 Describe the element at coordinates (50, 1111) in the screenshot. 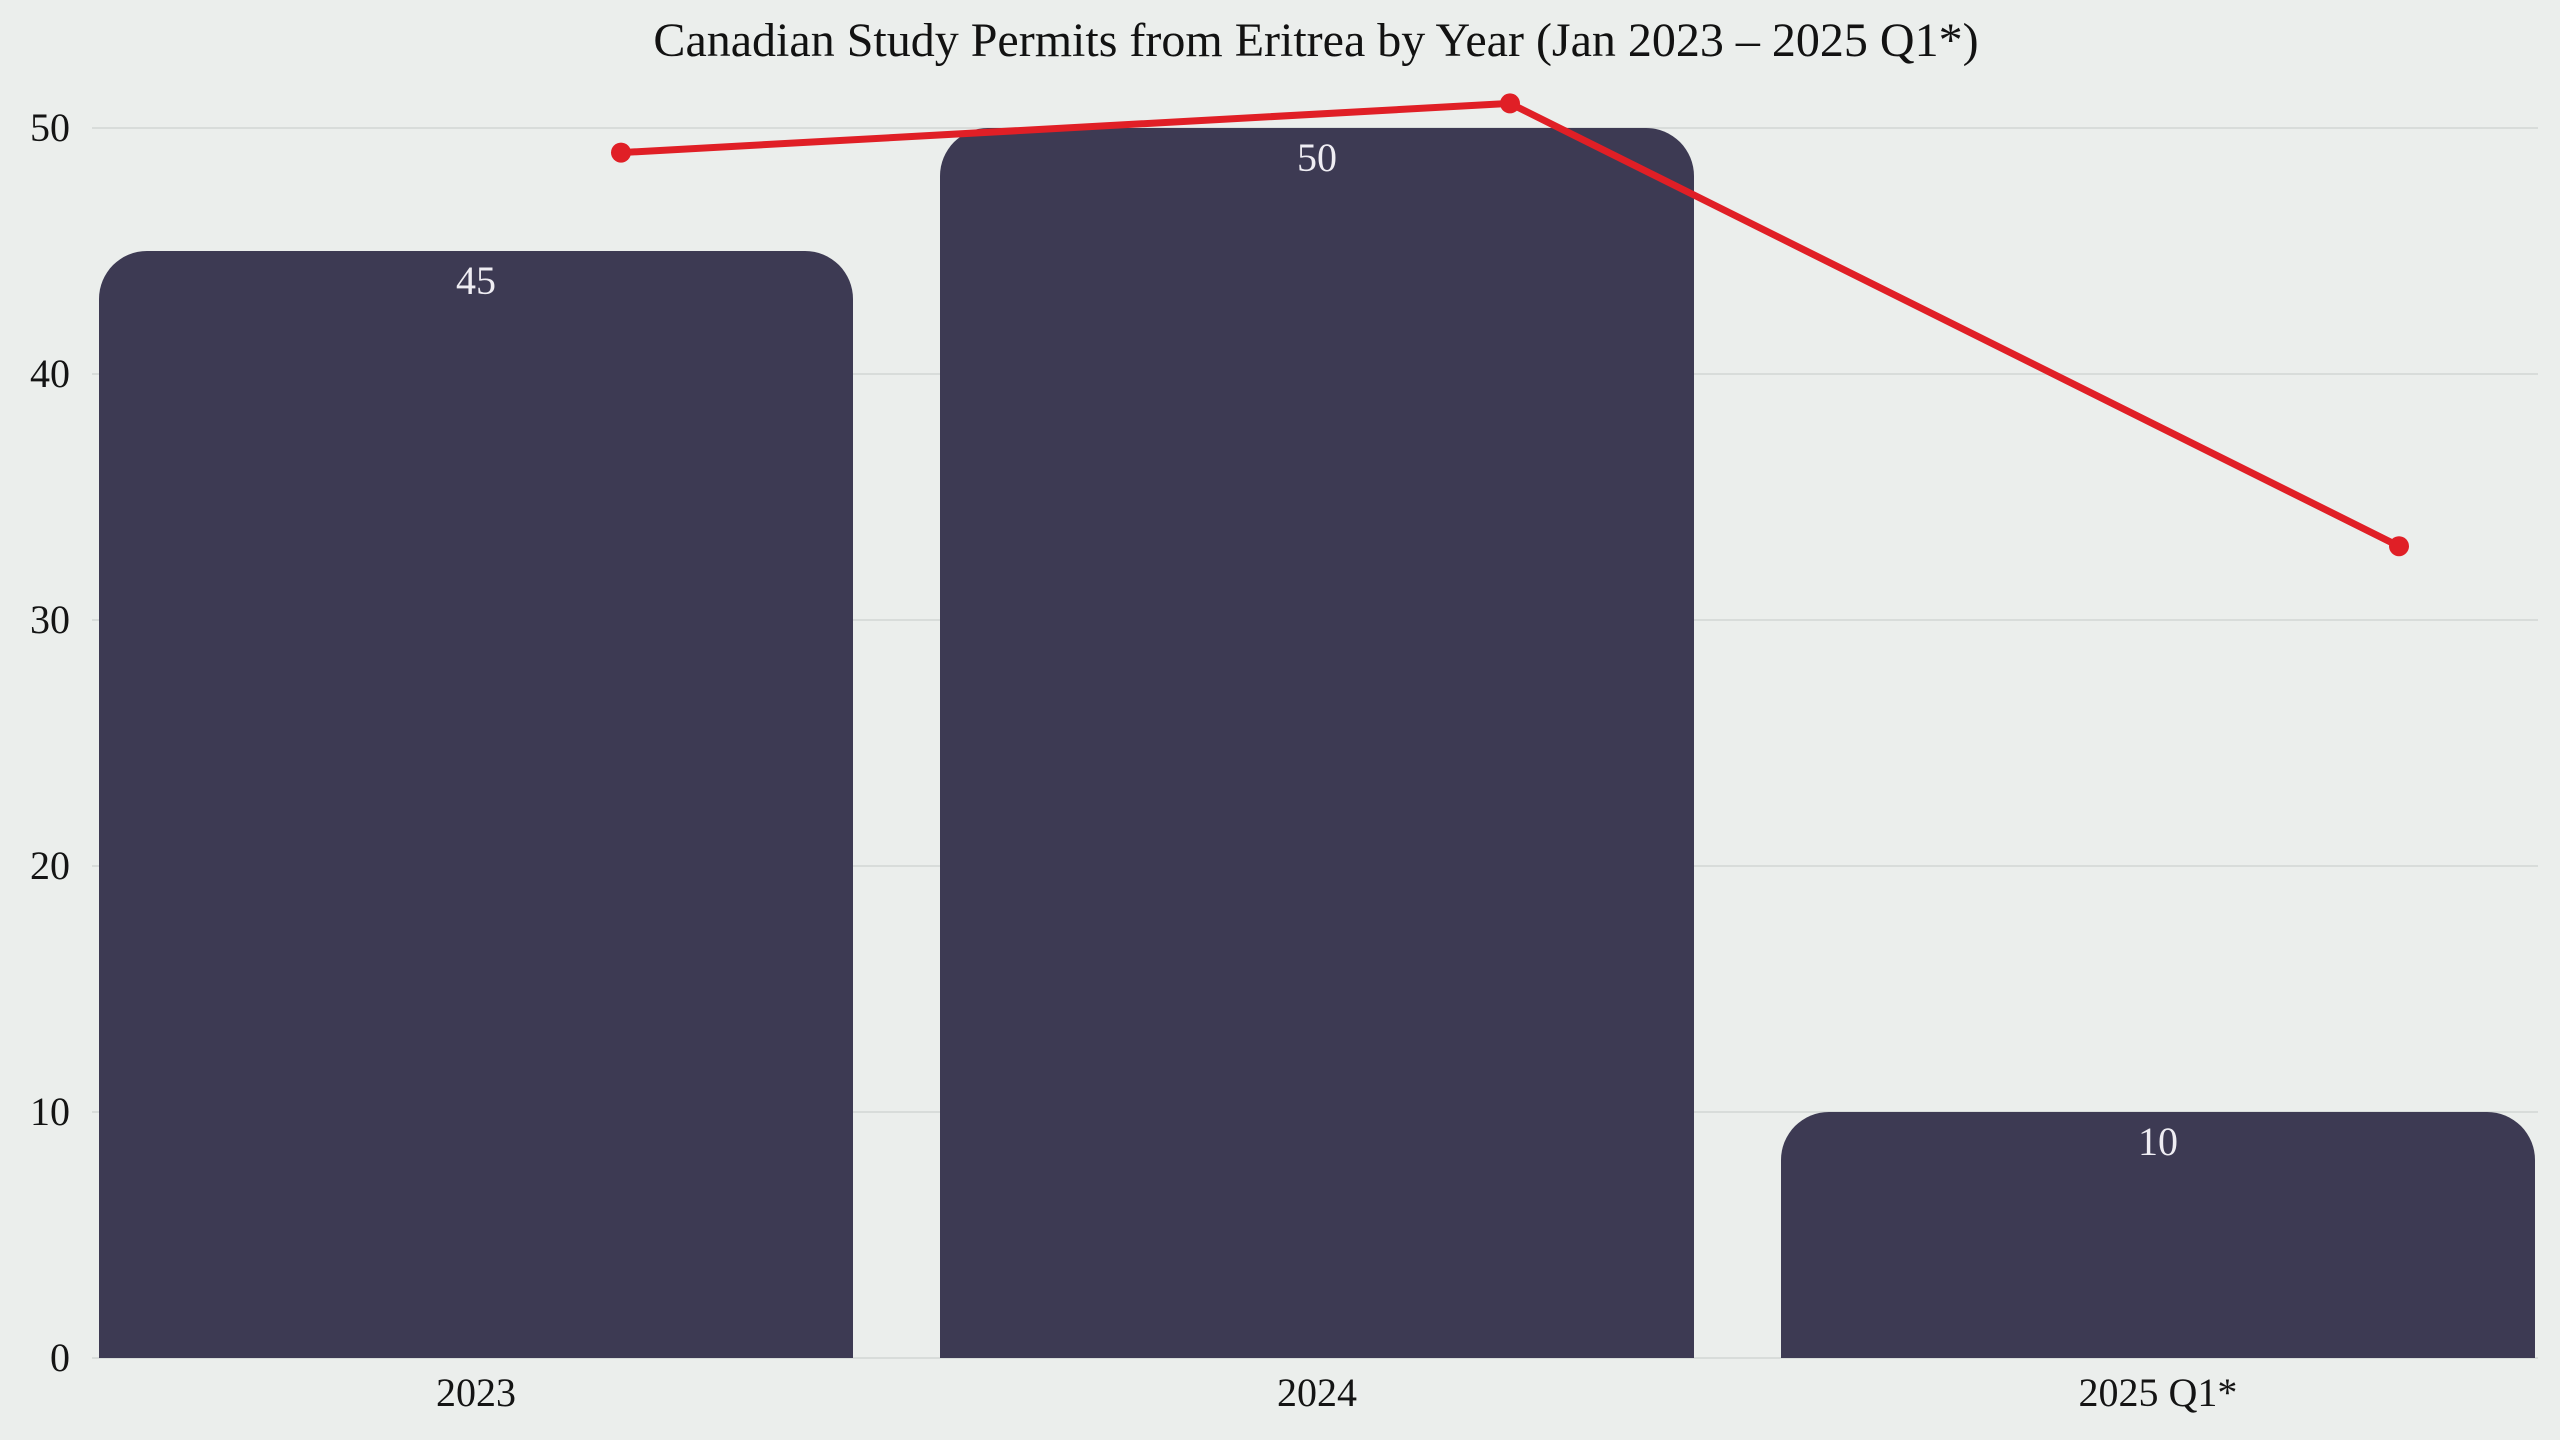

I see `y-tick-label-10: 10` at that location.